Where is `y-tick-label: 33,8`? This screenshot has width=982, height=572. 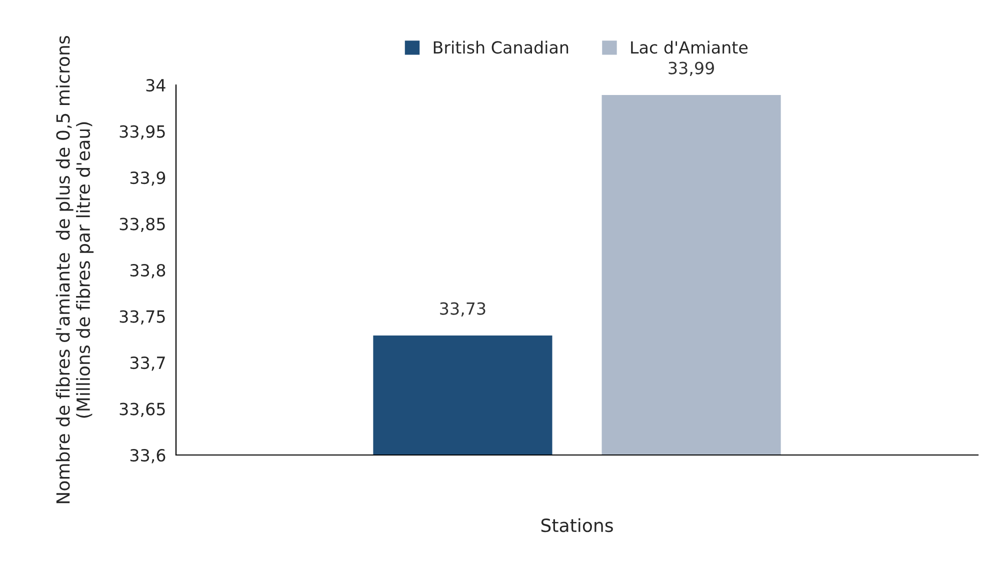 y-tick-label: 33,8 is located at coordinates (148, 271).